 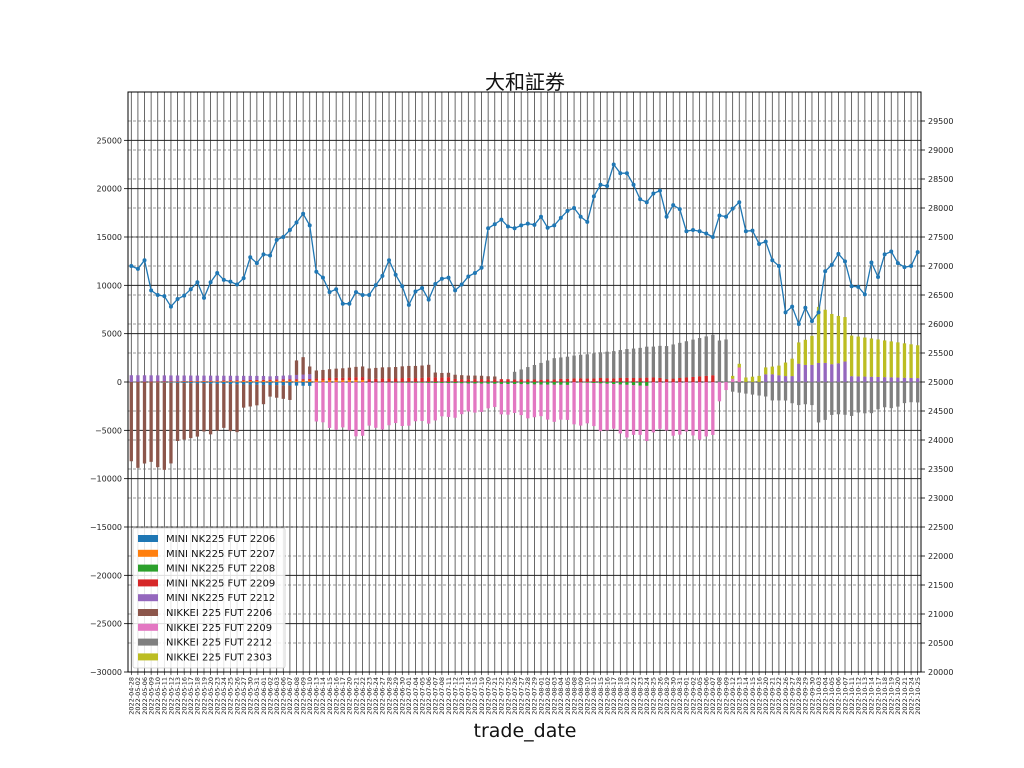 I want to click on y-right-tick-label: 22000, so click(x=940, y=556).